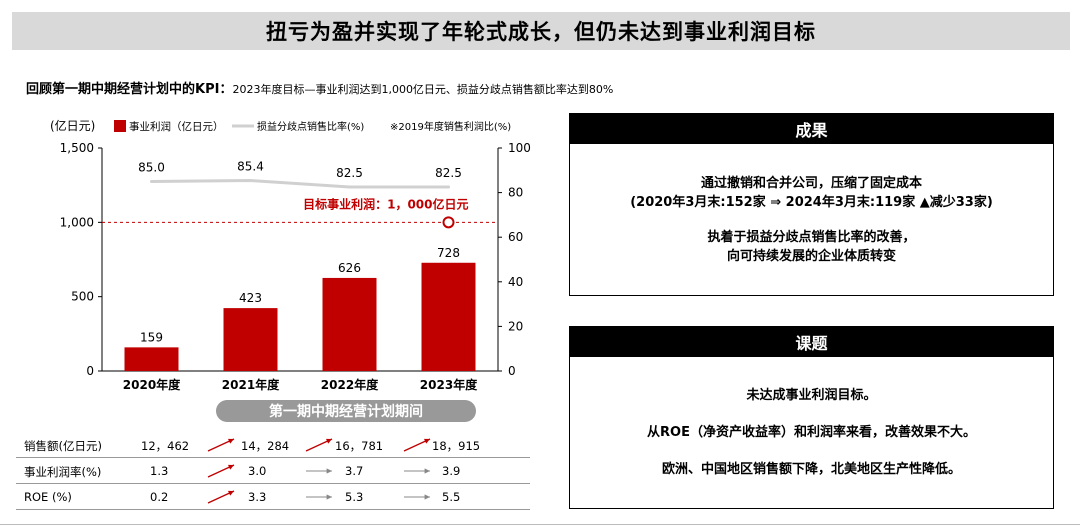  What do you see at coordinates (310, 126) in the screenshot?
I see `legend-line-label: 损益分歧点销售比率(%)` at bounding box center [310, 126].